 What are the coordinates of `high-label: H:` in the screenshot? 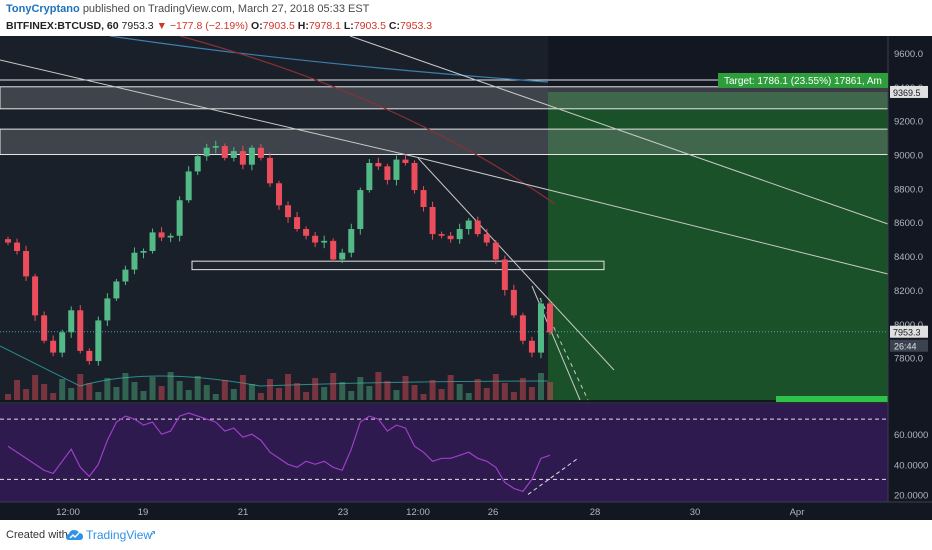 It's located at (303, 26).